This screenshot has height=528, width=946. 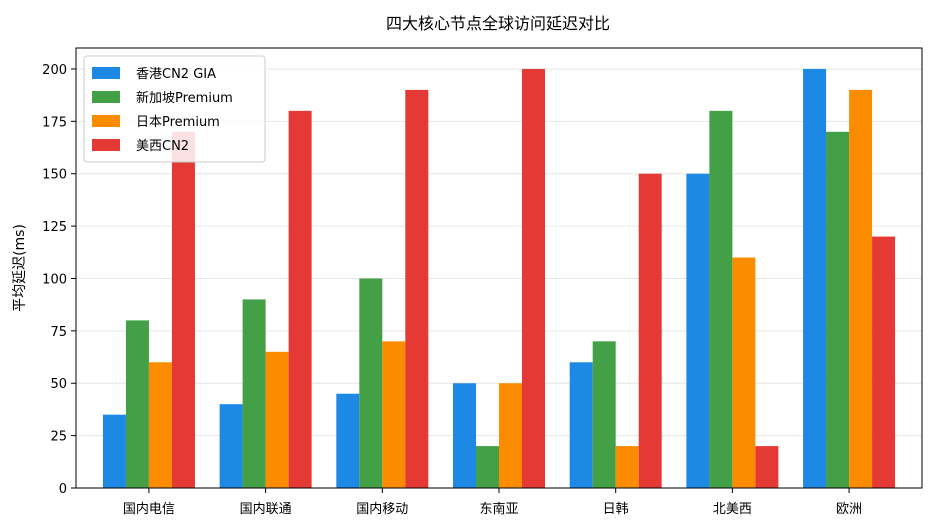 I want to click on y-tick-label: 0, so click(x=63, y=489).